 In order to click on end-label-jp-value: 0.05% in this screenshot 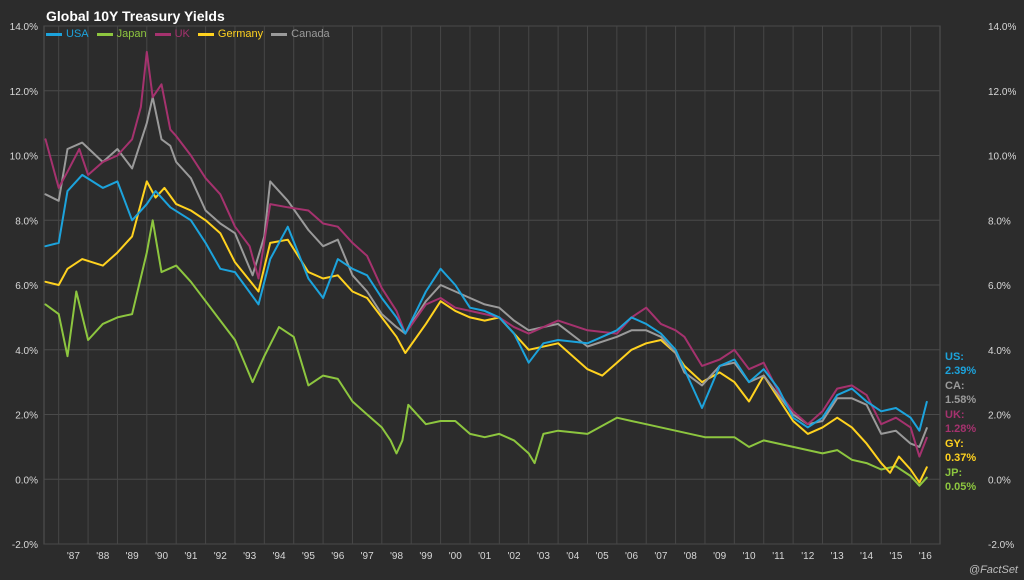, I will do `click(961, 487)`.